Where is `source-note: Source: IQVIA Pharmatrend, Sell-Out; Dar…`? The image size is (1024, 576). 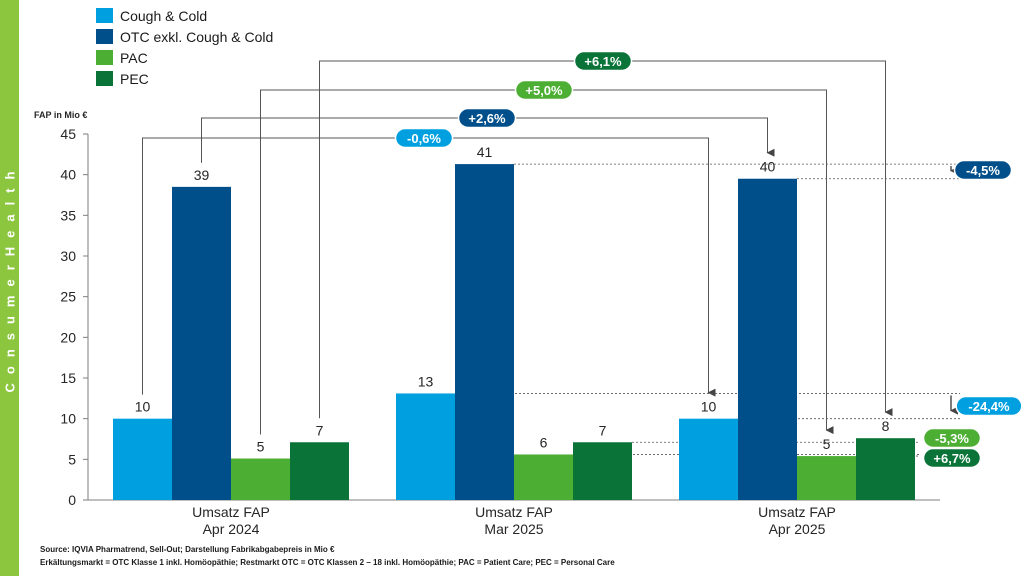 source-note: Source: IQVIA Pharmatrend, Sell-Out; Dar… is located at coordinates (187, 549).